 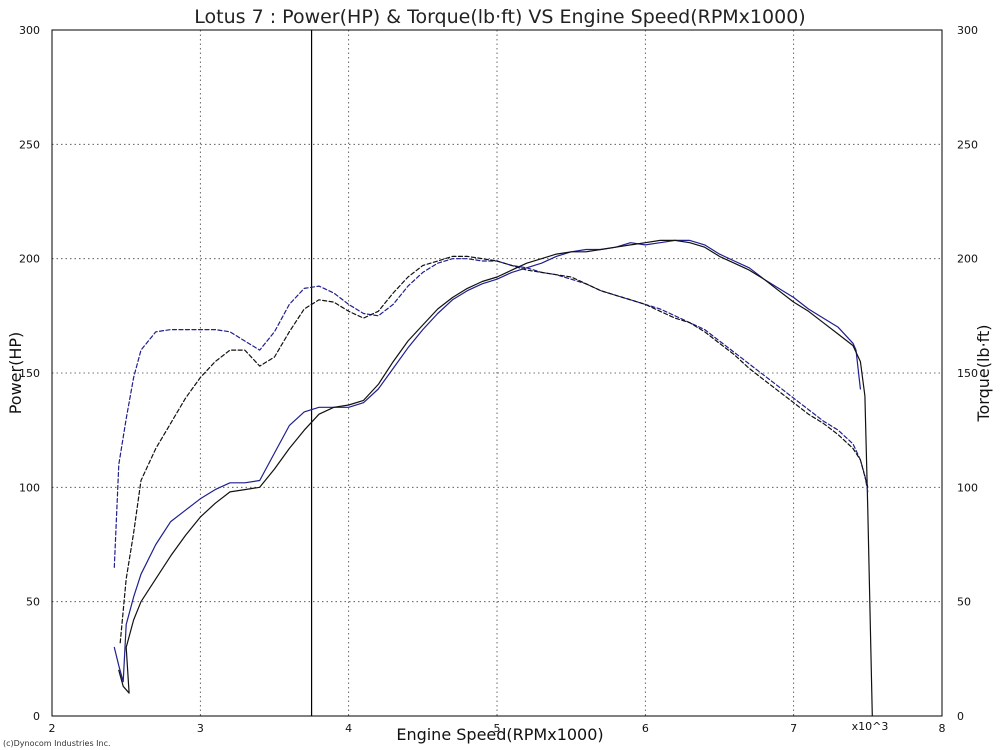 I want to click on x-tick-label: 2, so click(x=52, y=728).